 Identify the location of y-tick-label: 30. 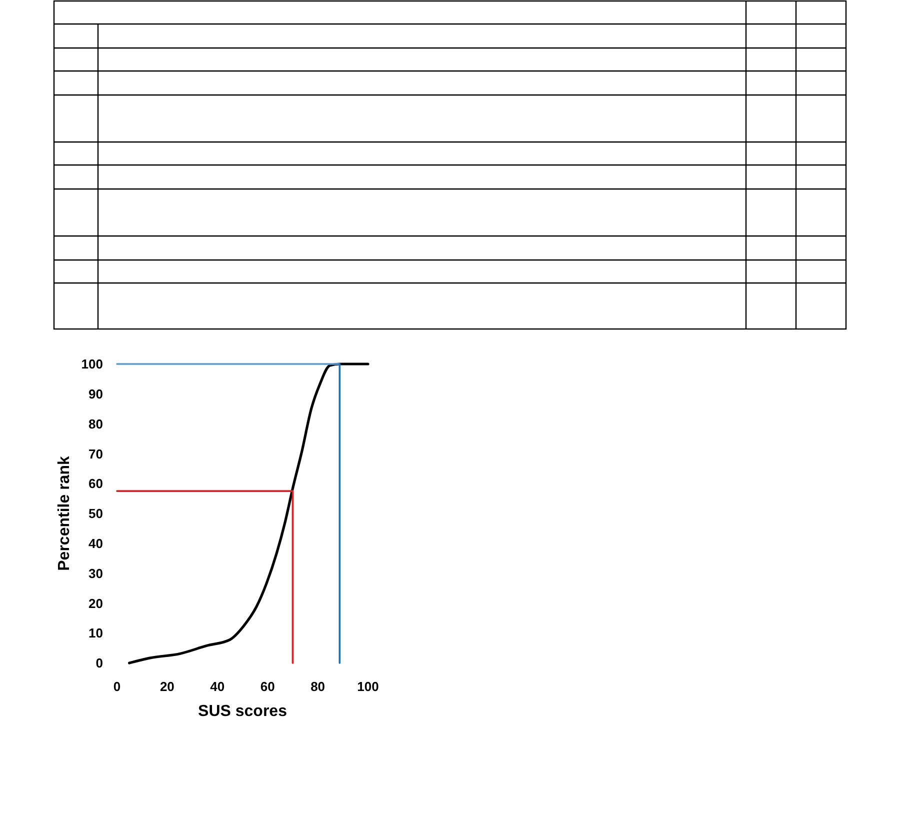
(95, 573).